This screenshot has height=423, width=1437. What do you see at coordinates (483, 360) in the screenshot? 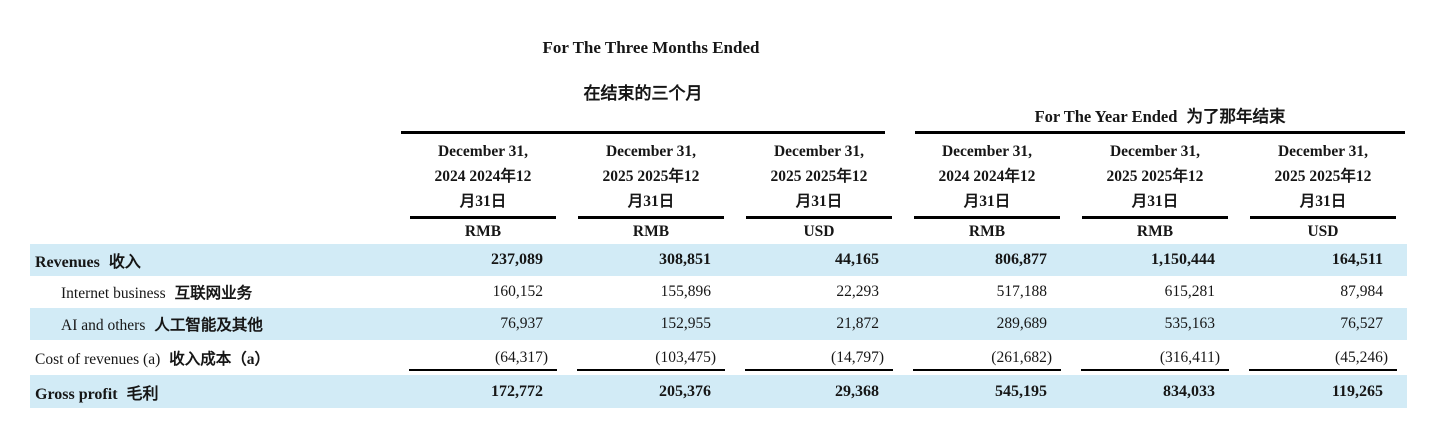
I see `cell-value: (64,317)` at bounding box center [483, 360].